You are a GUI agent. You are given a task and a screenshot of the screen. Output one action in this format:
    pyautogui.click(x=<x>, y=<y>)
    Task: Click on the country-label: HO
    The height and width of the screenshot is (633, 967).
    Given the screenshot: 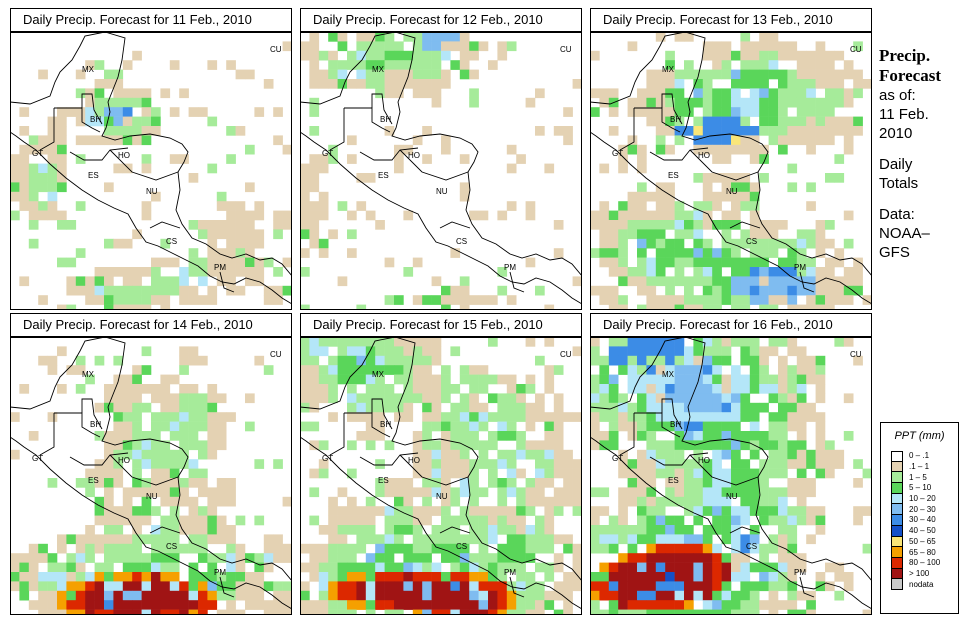 What is the action you would take?
    pyautogui.click(x=414, y=460)
    